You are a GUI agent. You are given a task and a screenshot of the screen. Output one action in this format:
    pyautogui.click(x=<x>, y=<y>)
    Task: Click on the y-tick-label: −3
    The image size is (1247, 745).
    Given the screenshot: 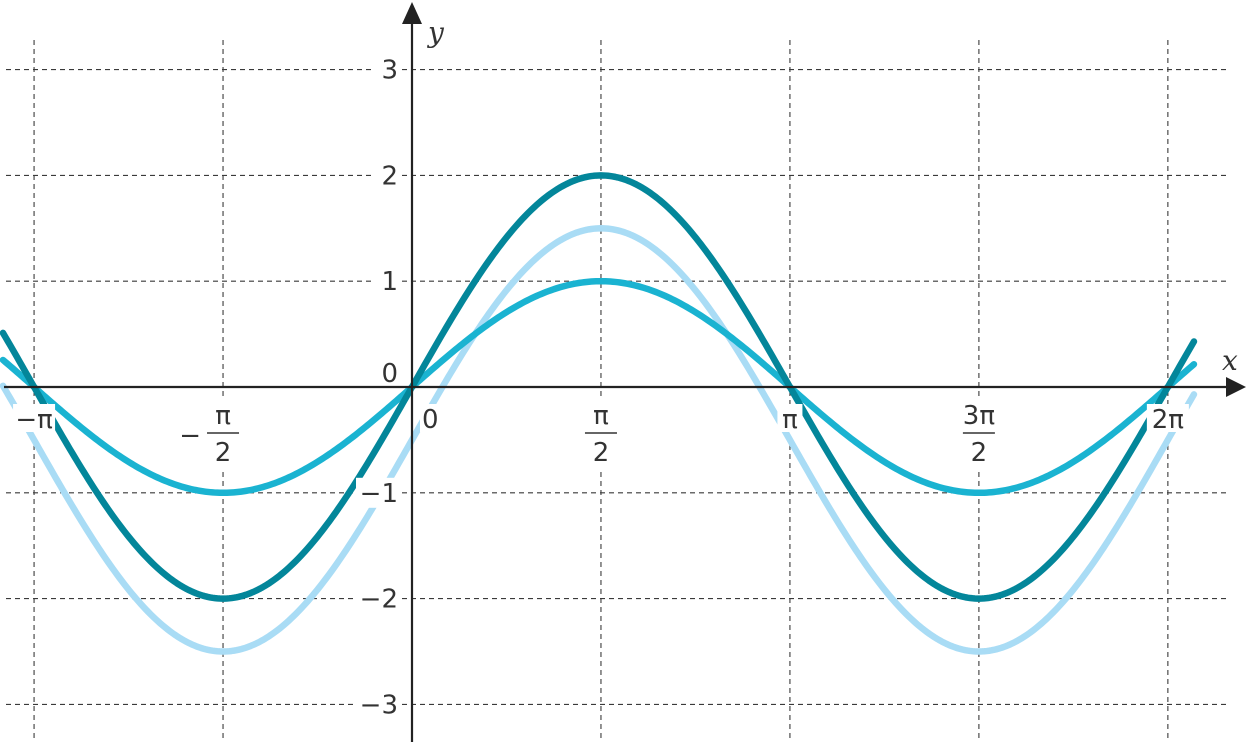 What is the action you would take?
    pyautogui.click(x=379, y=705)
    